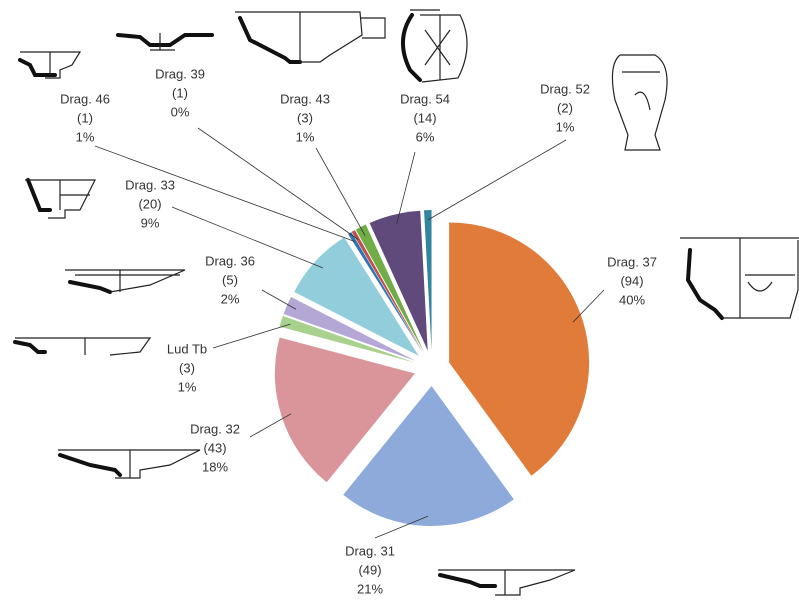 The image size is (799, 603). What do you see at coordinates (180, 111) in the screenshot?
I see `slice-percent: 0%` at bounding box center [180, 111].